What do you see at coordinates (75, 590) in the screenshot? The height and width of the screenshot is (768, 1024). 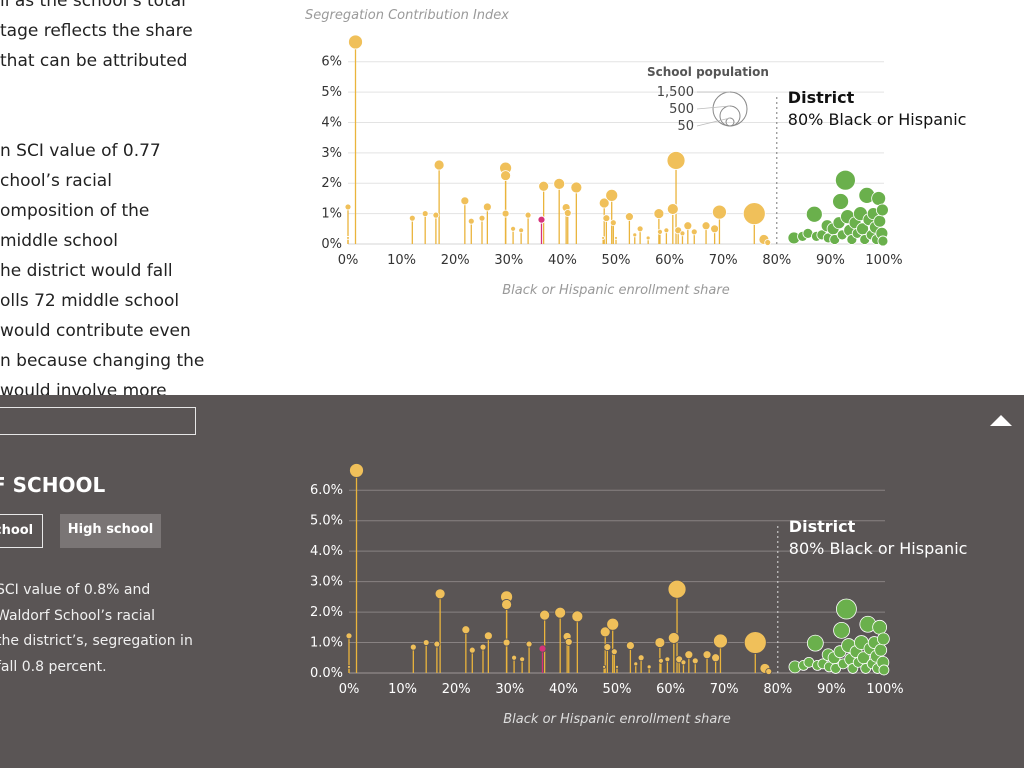 I see `panel-text-line: SCI value of 0.8% and` at bounding box center [75, 590].